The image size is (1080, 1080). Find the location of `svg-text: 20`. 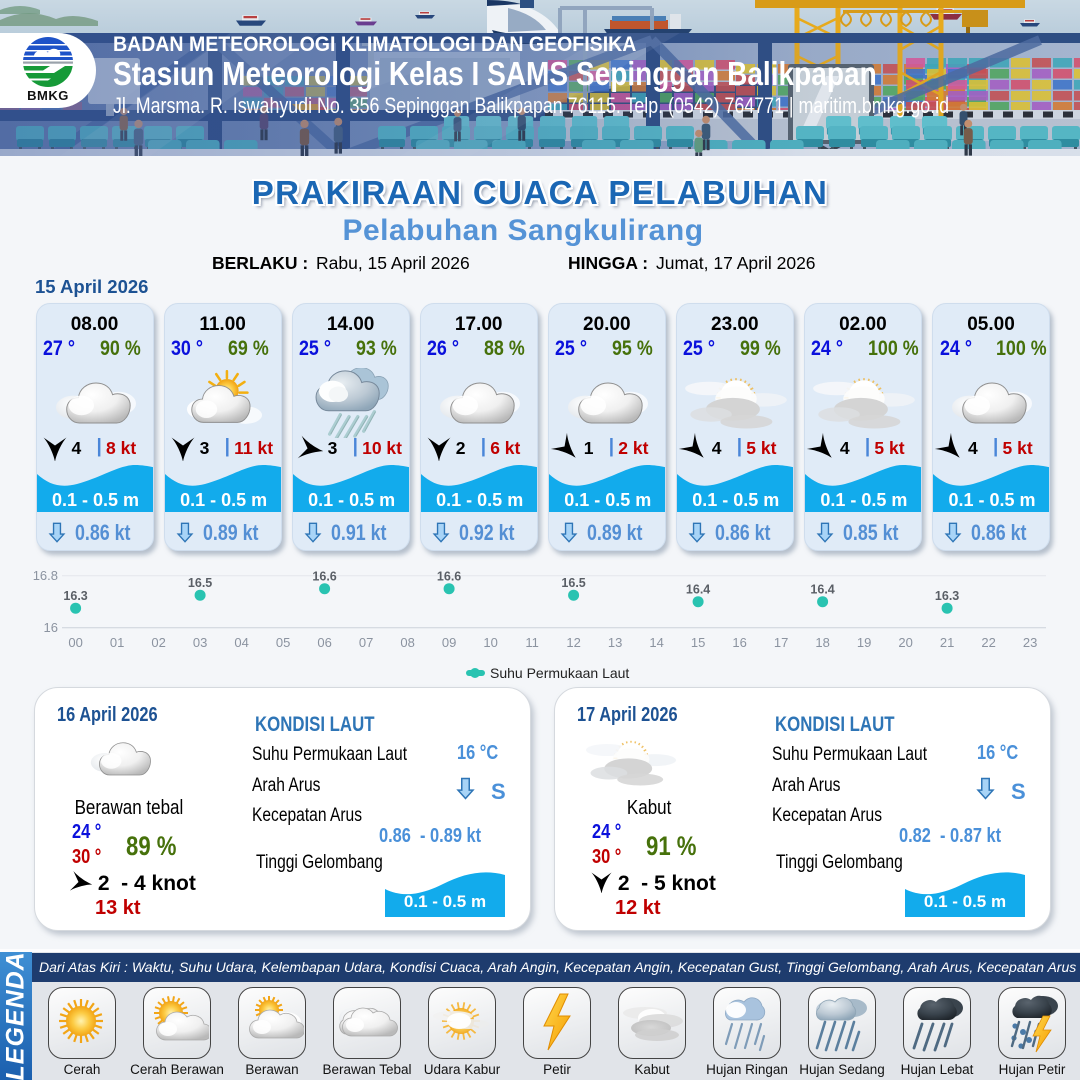

svg-text: 20 is located at coordinates (905, 642).